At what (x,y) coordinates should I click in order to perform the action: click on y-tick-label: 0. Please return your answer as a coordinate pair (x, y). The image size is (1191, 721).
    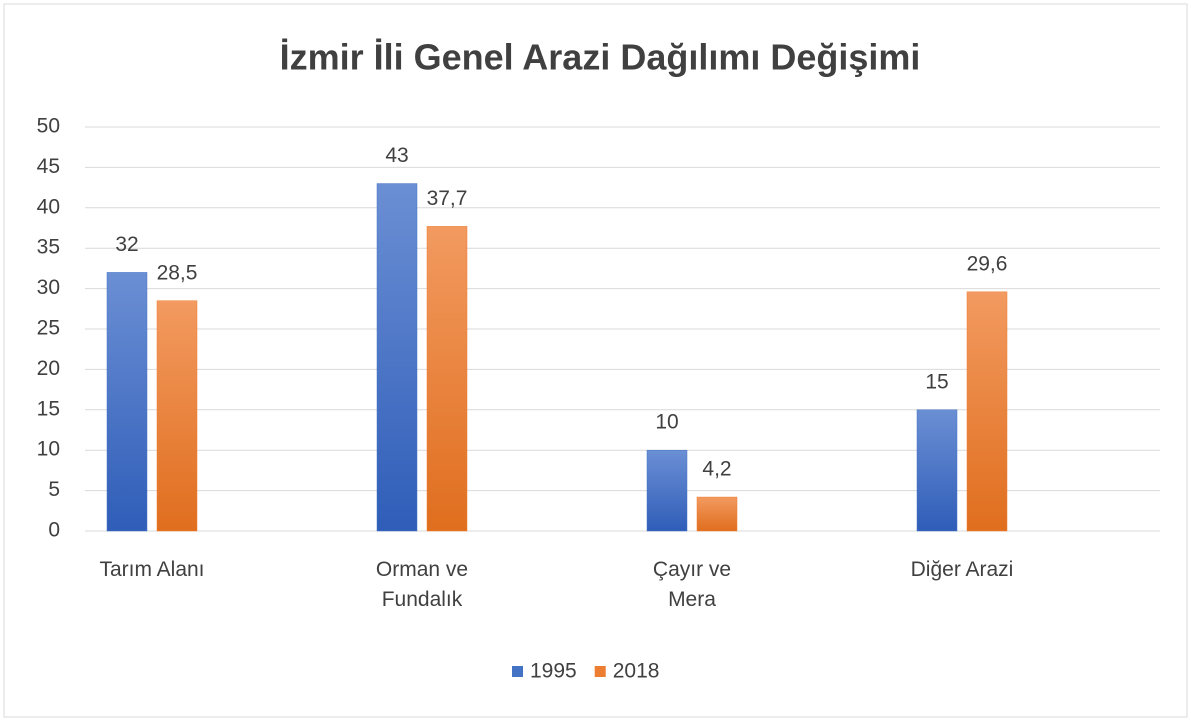
    Looking at the image, I should click on (54, 530).